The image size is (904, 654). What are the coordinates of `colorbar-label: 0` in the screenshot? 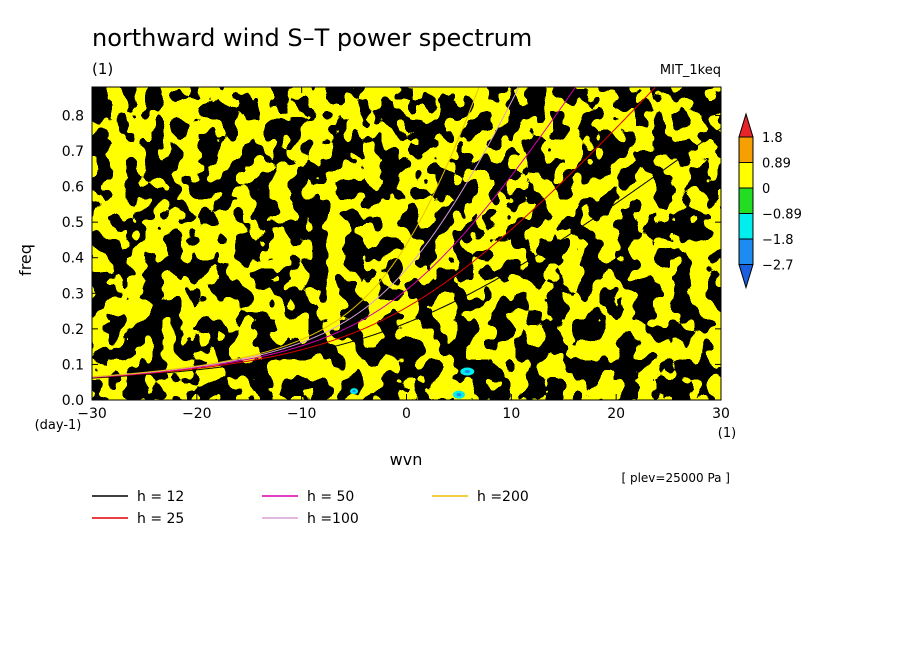 It's located at (766, 189).